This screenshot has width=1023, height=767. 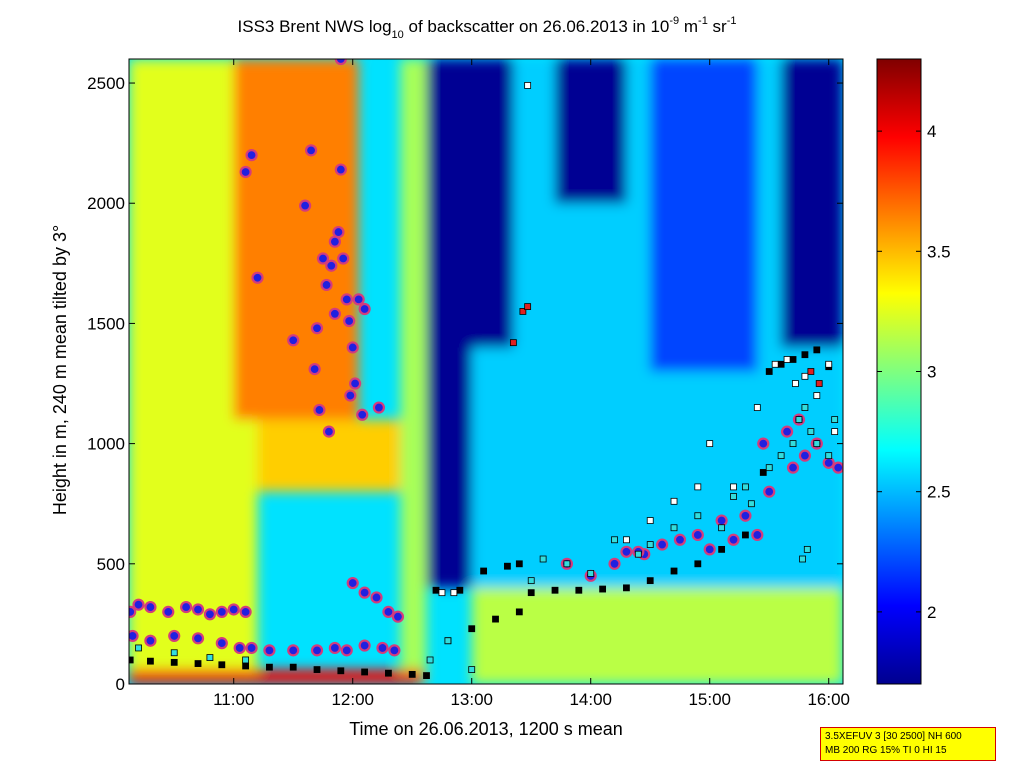 I want to click on y-tick-label: 0, so click(x=120, y=684).